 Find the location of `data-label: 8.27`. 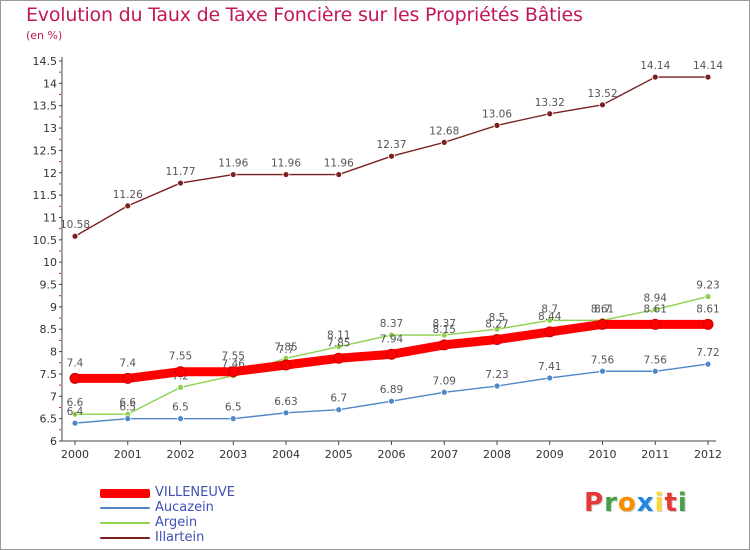

data-label: 8.27 is located at coordinates (496, 325).